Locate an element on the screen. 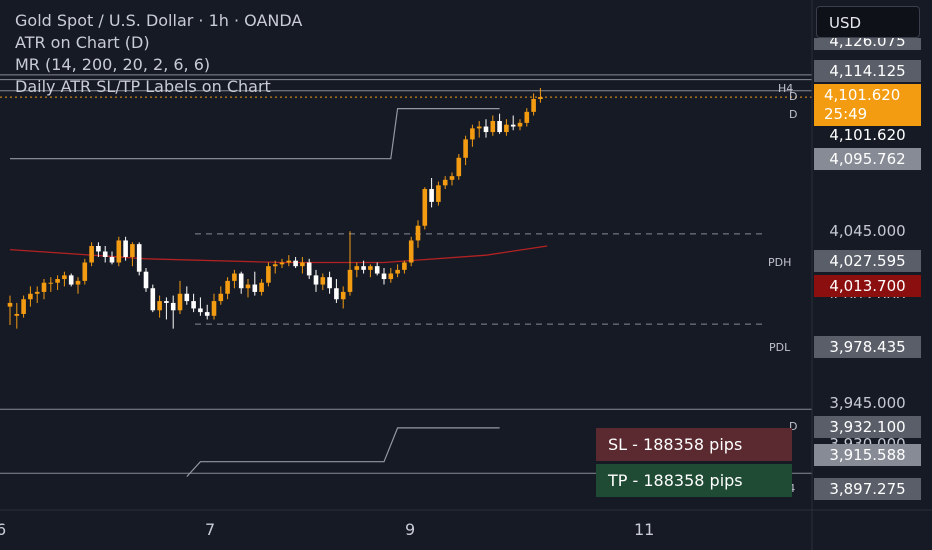 The width and height of the screenshot is (932, 550). currency-button: USD is located at coordinates (868, 22).